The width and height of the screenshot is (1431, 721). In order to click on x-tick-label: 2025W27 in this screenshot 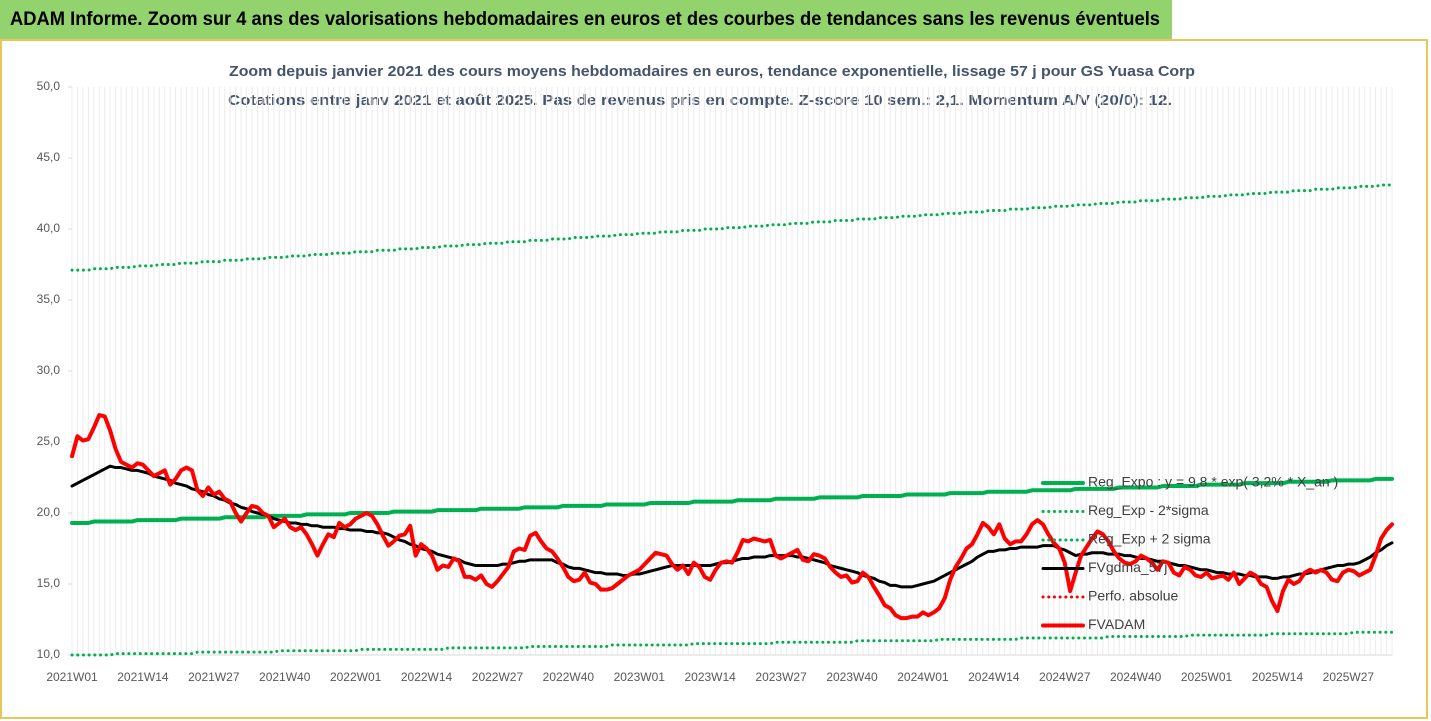, I will do `click(1349, 677)`.